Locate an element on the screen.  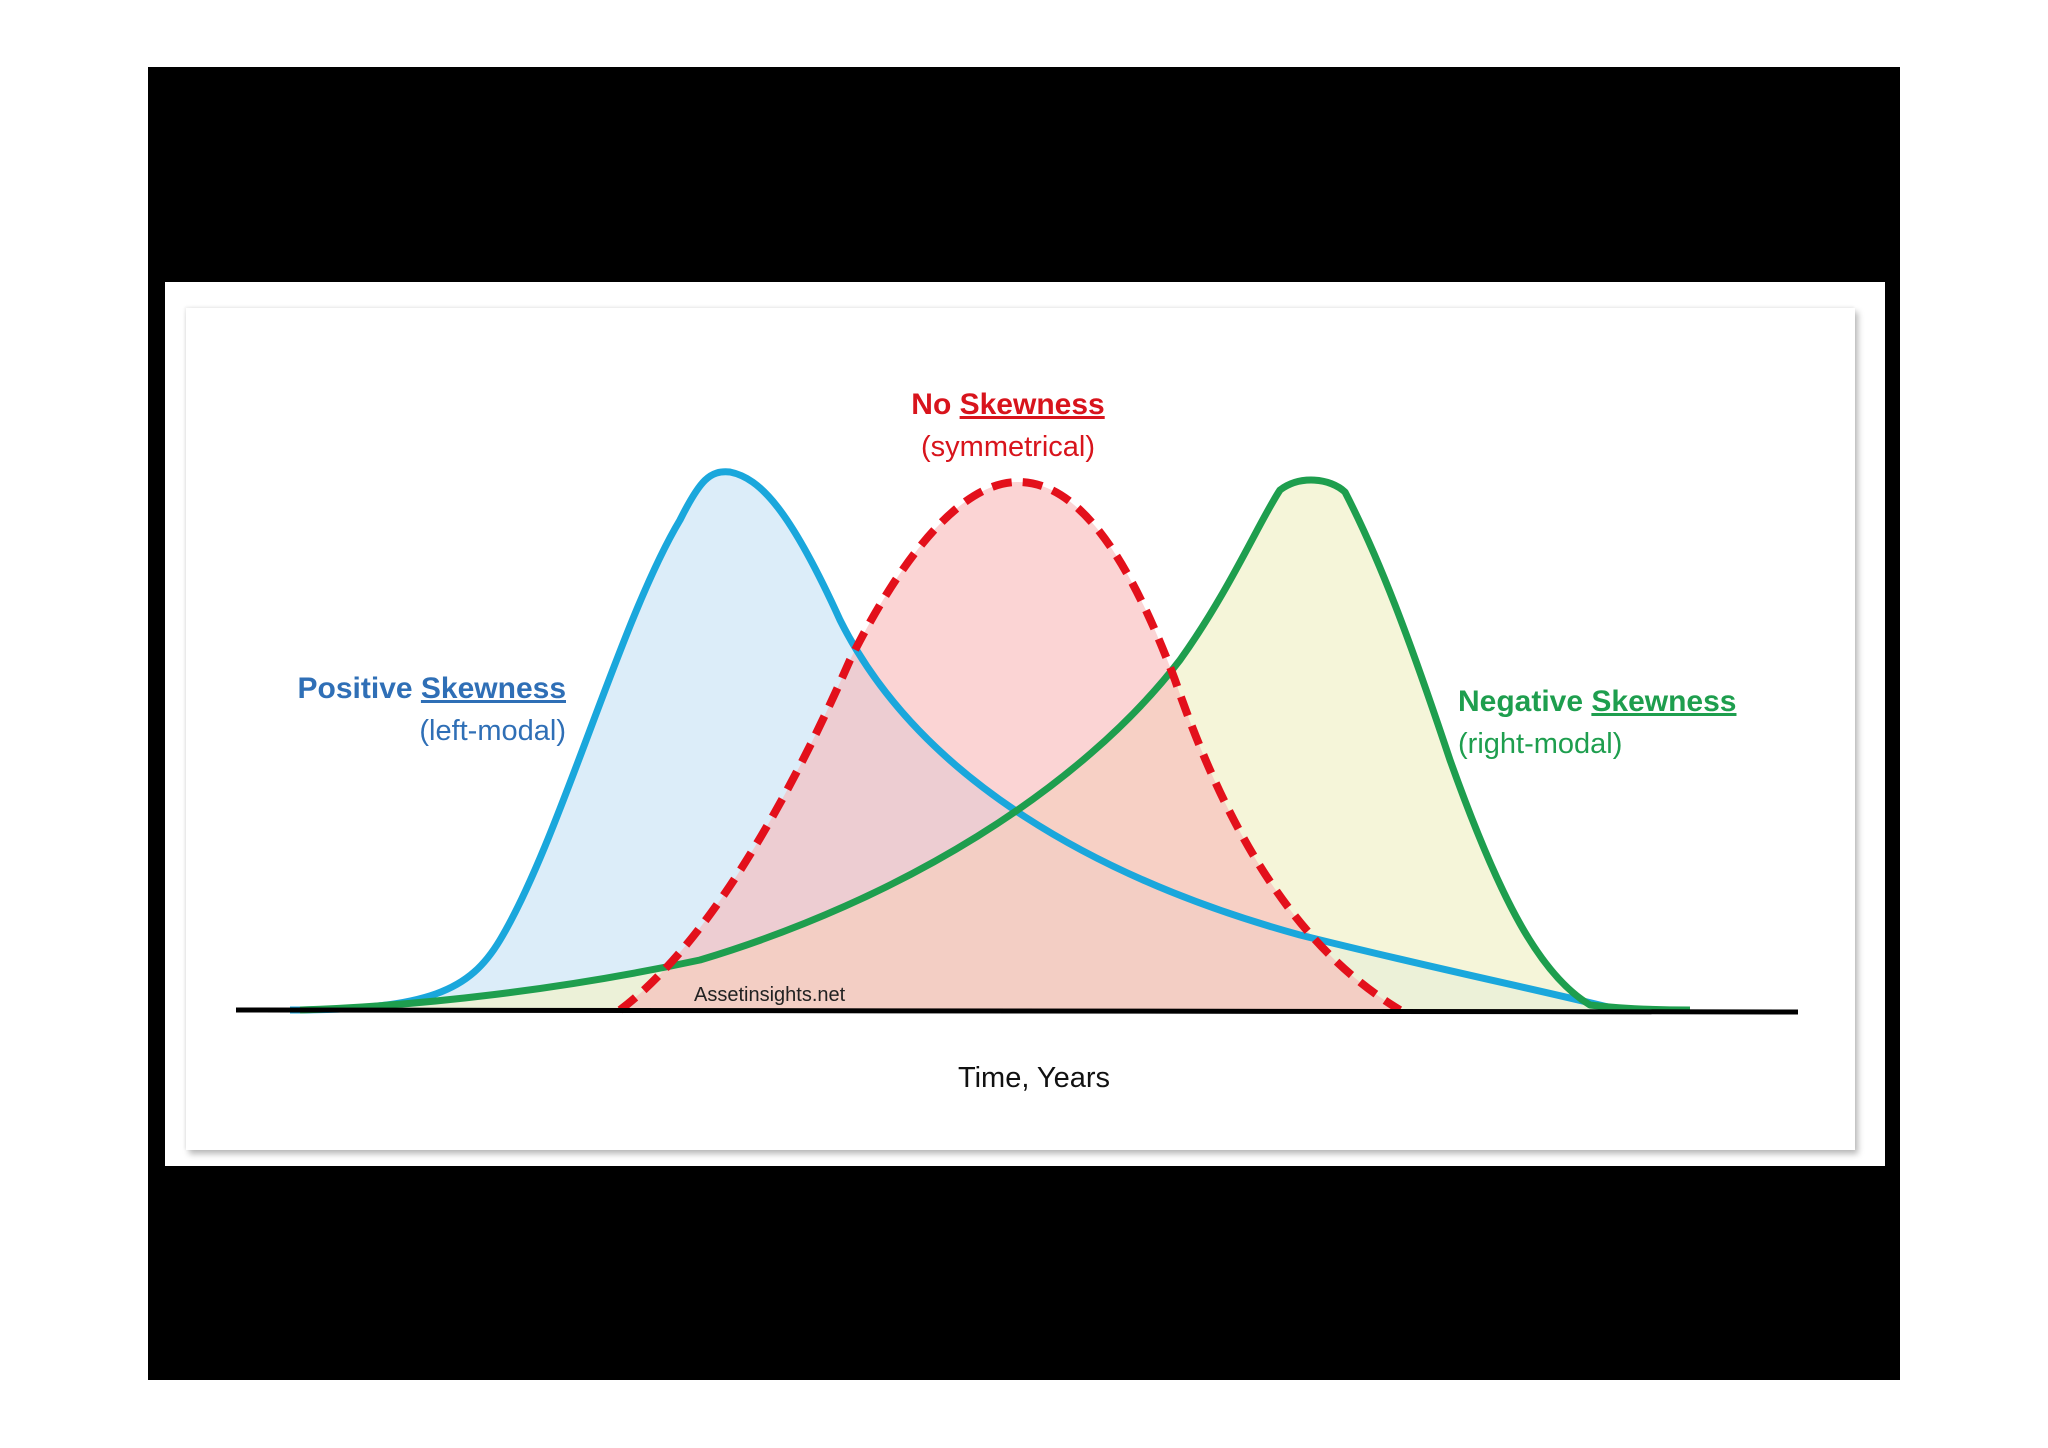
no-skewness-area is located at coordinates (1010, 746).